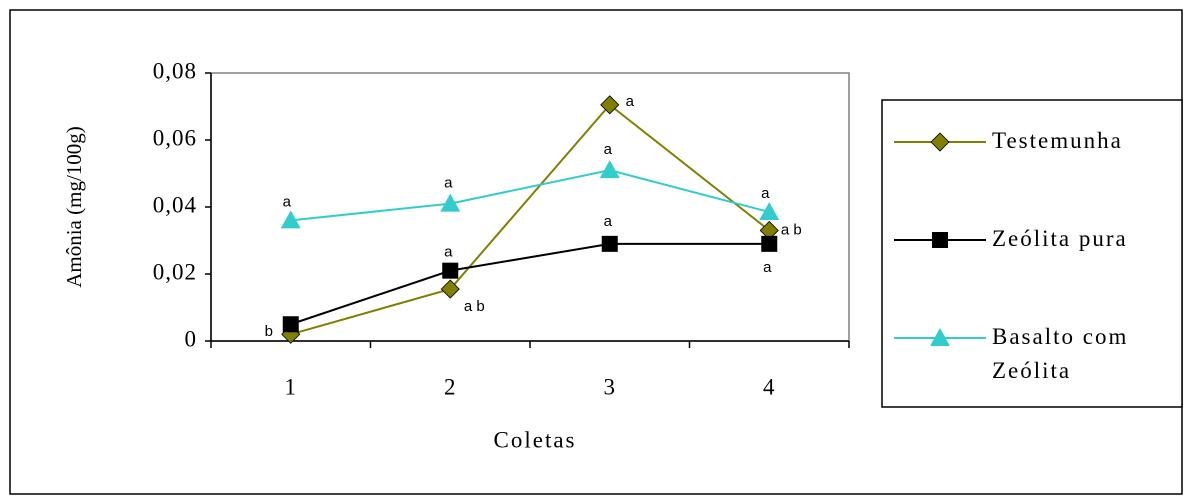  What do you see at coordinates (450, 386) in the screenshot?
I see `x-tick-label: 2` at bounding box center [450, 386].